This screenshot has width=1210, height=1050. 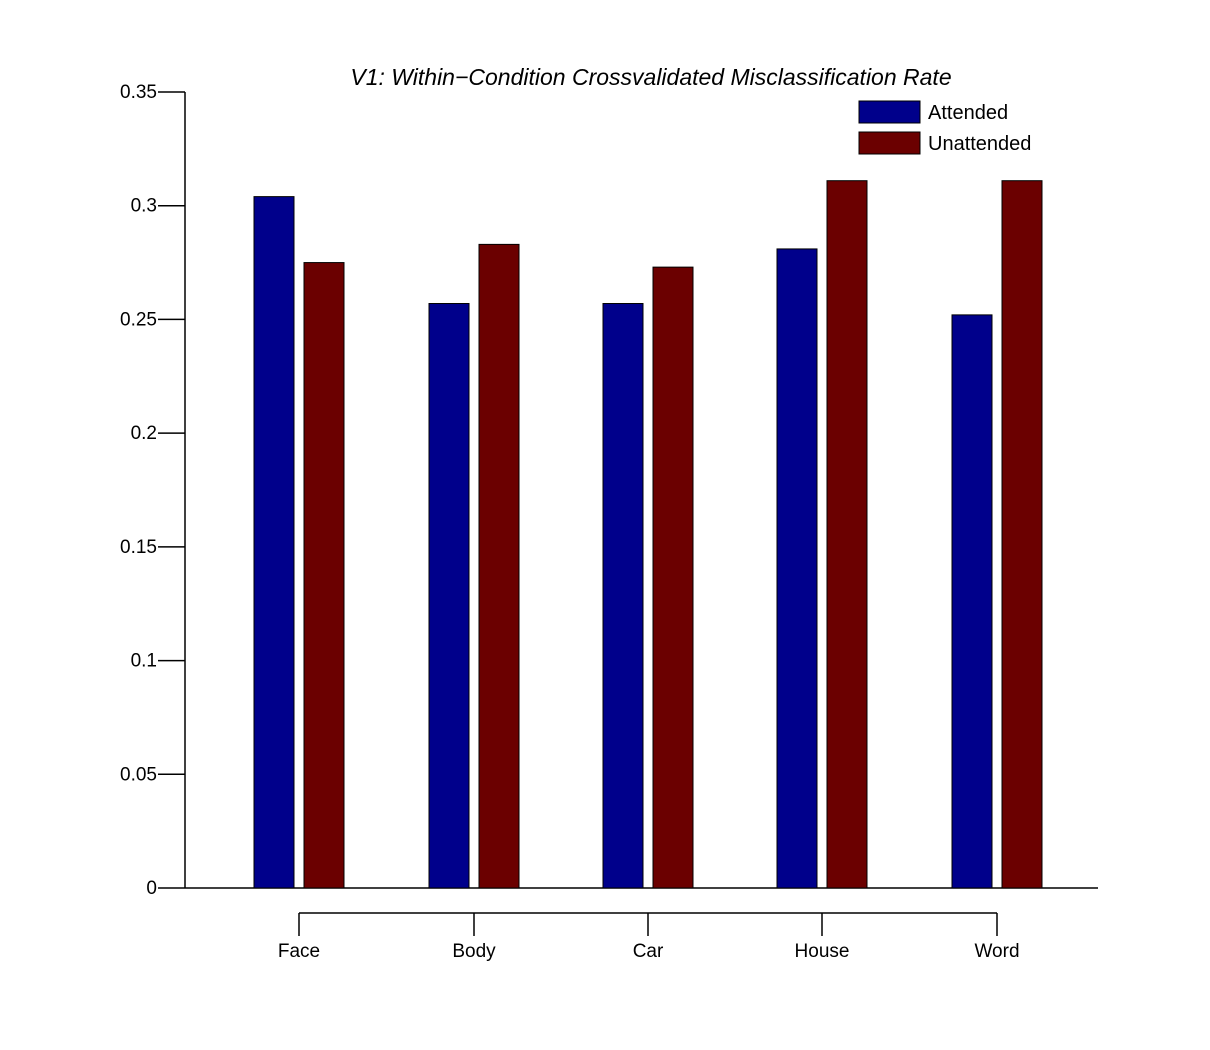 I want to click on x-tick-label-word: Word, so click(x=996, y=951).